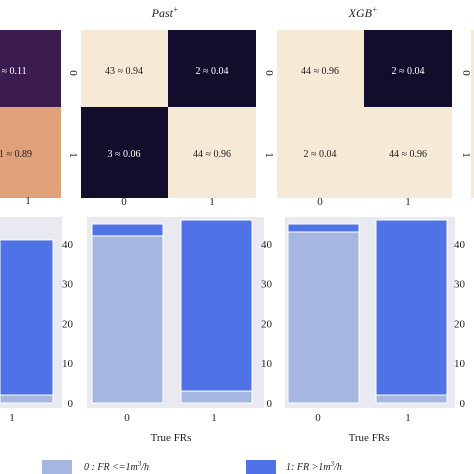 The height and width of the screenshot is (474, 474). What do you see at coordinates (318, 418) in the screenshot?
I see `bar-5-xtick-0: 0` at bounding box center [318, 418].